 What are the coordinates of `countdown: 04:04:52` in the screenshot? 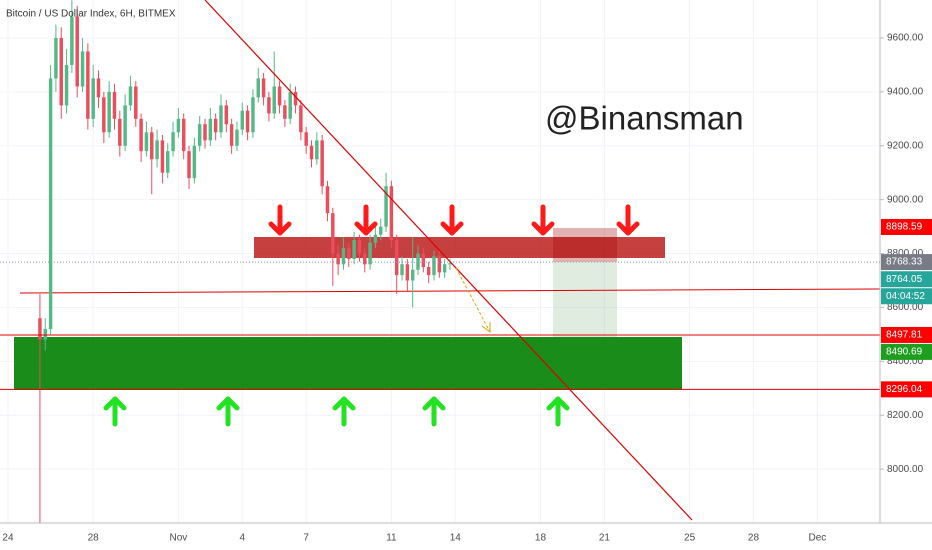 It's located at (905, 296).